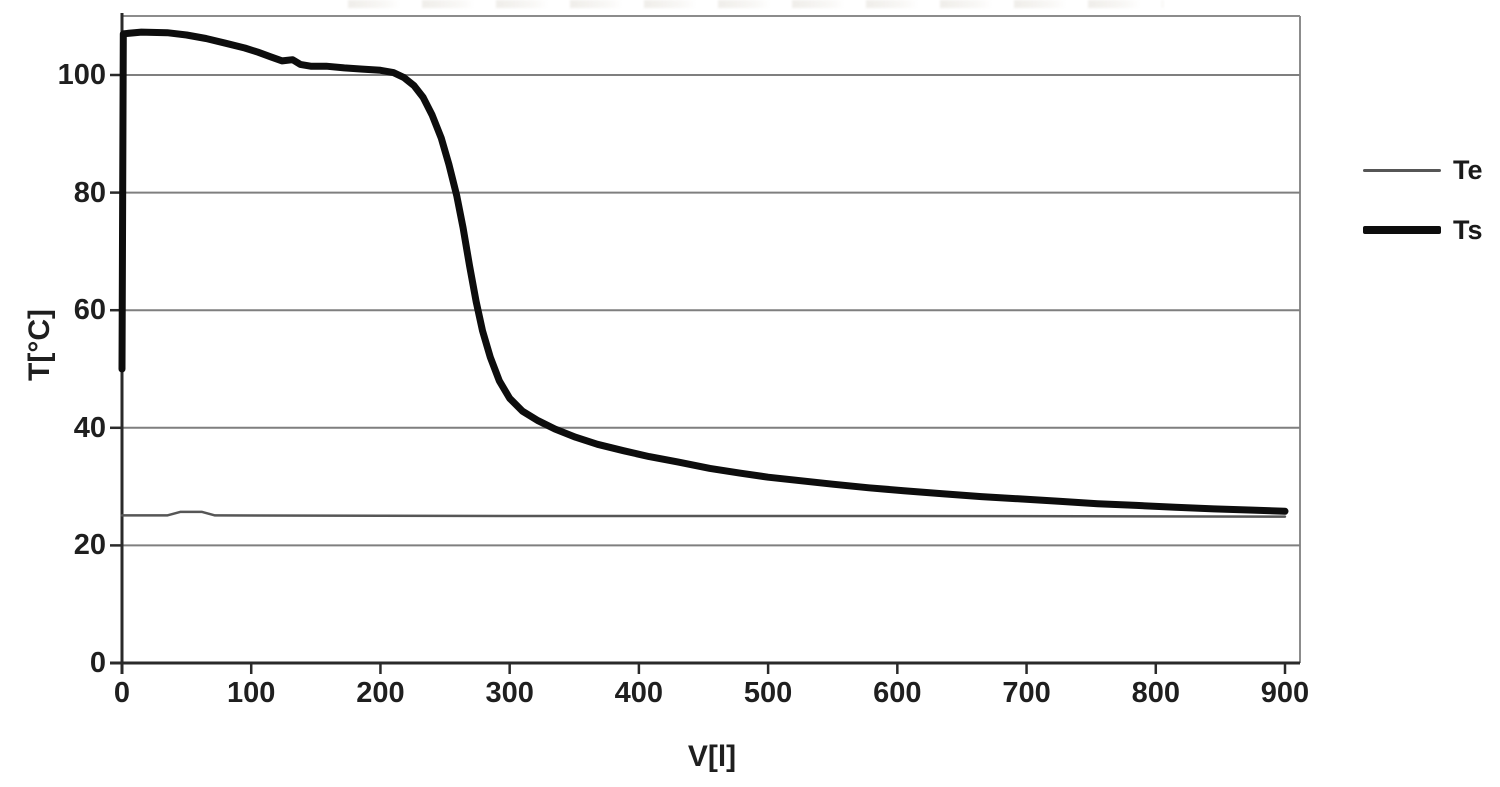 The height and width of the screenshot is (787, 1500). What do you see at coordinates (897, 693) in the screenshot?
I see `x-tick-label-600: 600` at bounding box center [897, 693].